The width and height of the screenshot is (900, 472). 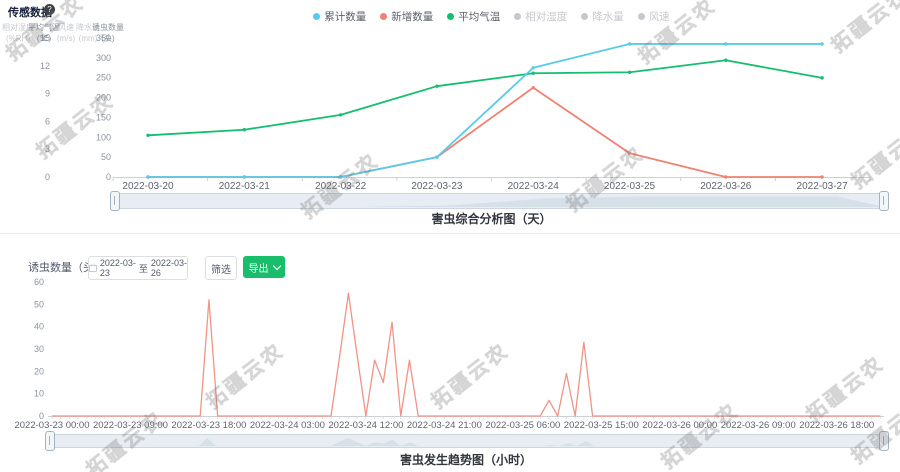 I want to click on legend-item-active: 新增数量, so click(x=406, y=16).